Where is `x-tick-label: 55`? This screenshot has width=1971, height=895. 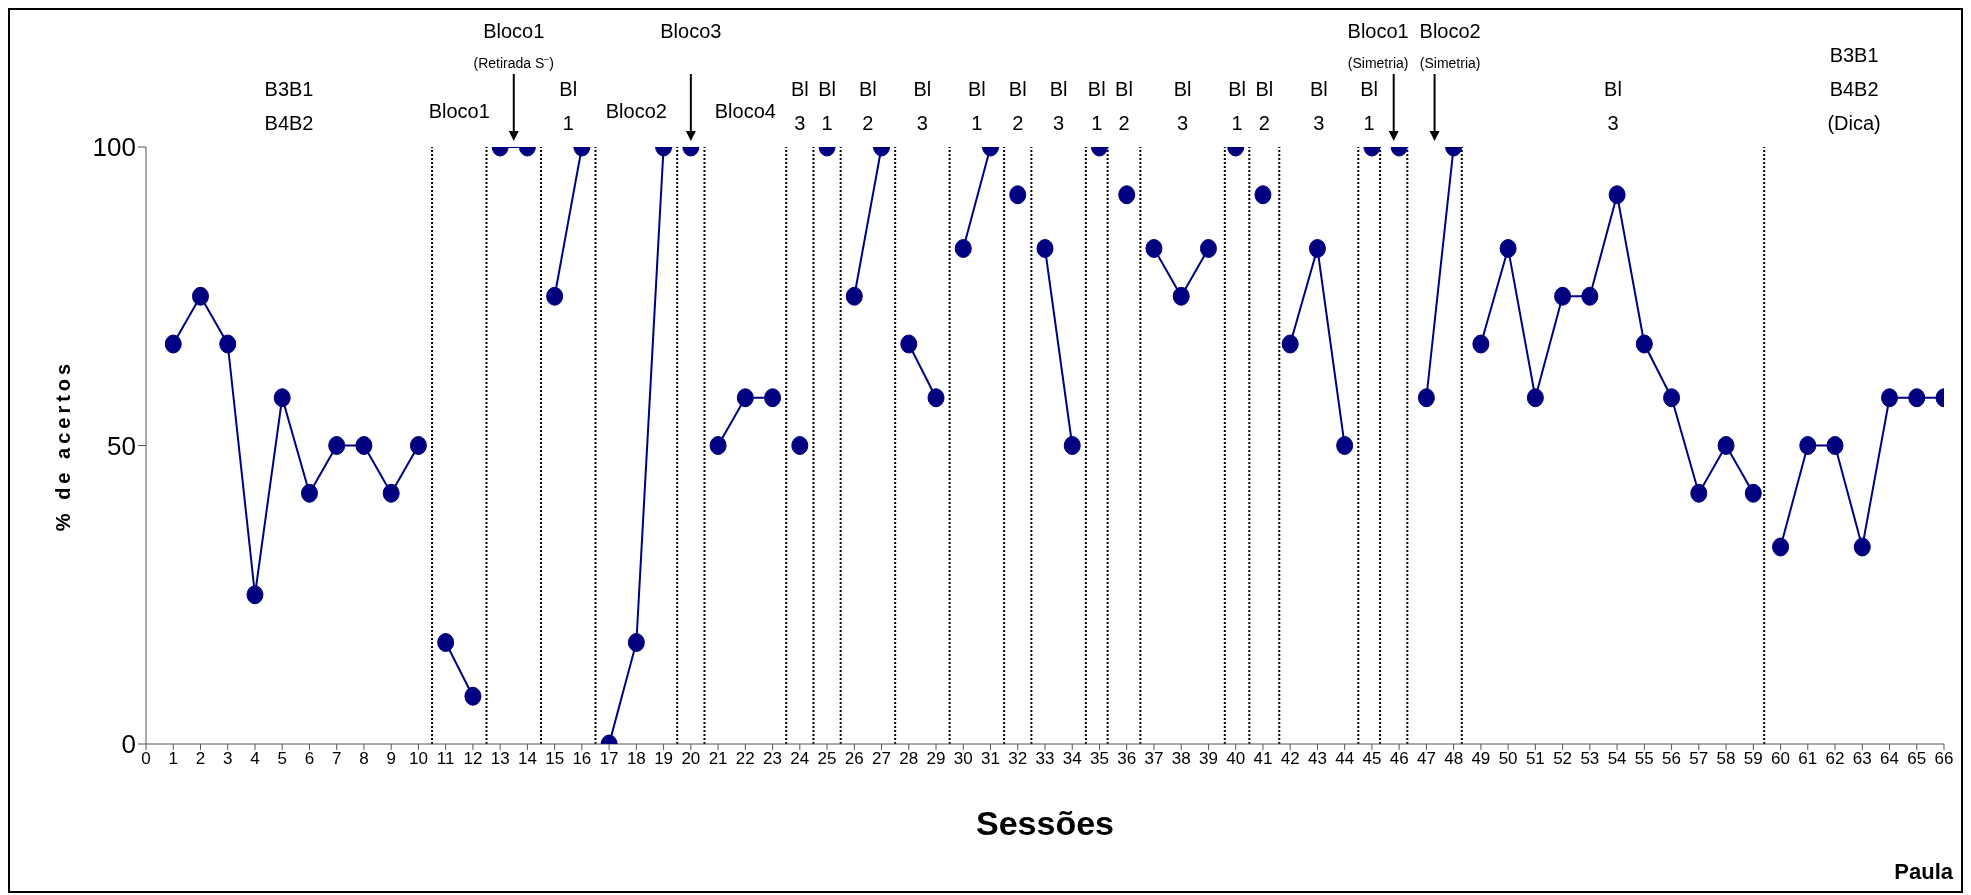 x-tick-label: 55 is located at coordinates (1644, 759).